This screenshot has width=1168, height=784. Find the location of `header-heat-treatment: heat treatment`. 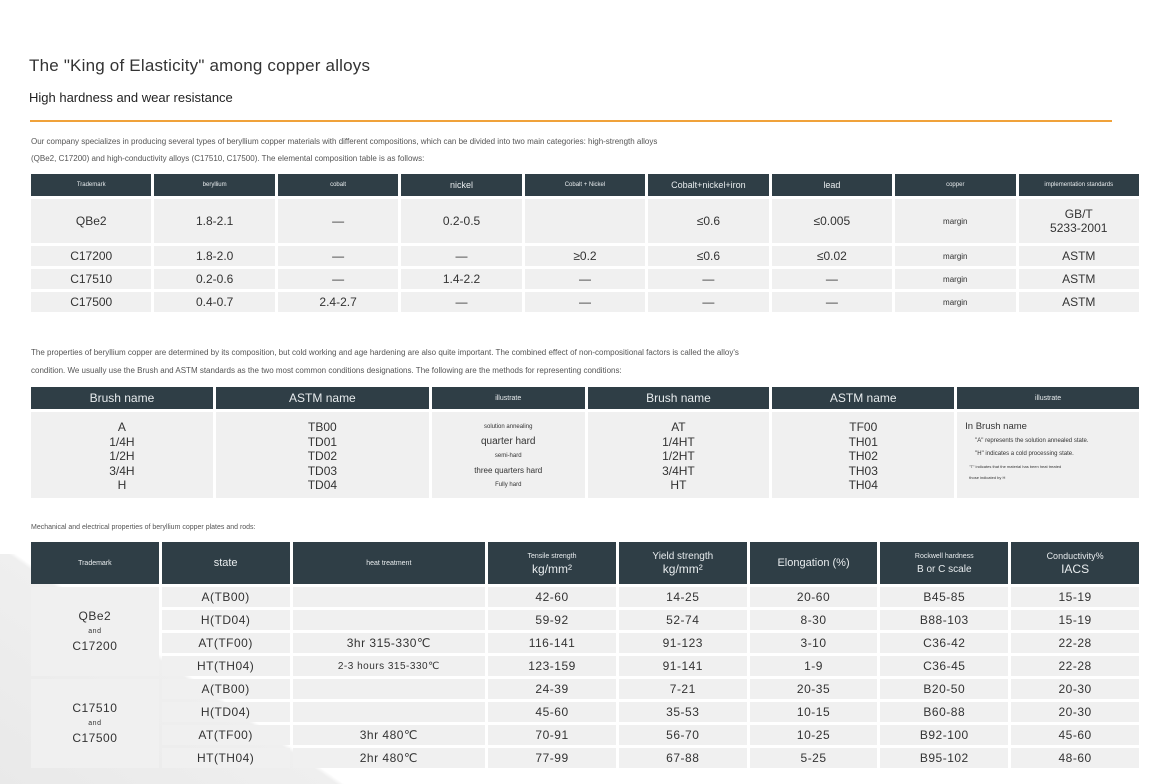

header-heat-treatment: heat treatment is located at coordinates (389, 563).